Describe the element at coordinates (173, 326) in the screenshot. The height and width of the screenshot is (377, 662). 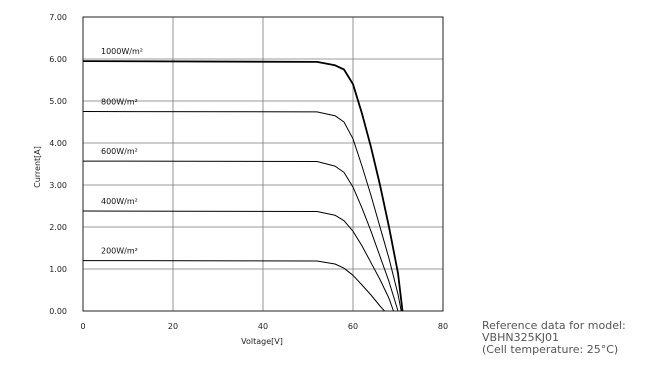
I see `x-tick-label: 20` at that location.